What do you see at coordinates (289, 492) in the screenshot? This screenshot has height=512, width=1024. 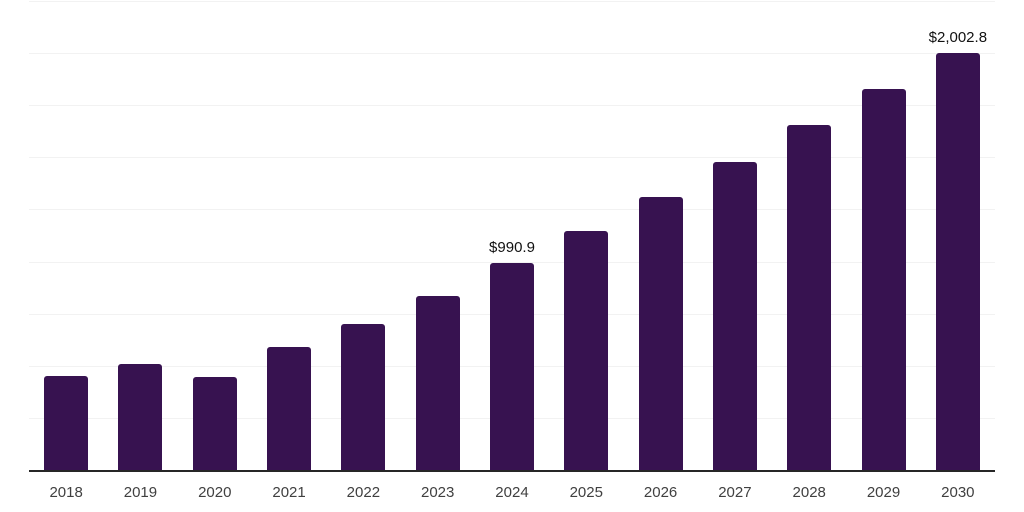 I see `tick-label-2021: 2021` at bounding box center [289, 492].